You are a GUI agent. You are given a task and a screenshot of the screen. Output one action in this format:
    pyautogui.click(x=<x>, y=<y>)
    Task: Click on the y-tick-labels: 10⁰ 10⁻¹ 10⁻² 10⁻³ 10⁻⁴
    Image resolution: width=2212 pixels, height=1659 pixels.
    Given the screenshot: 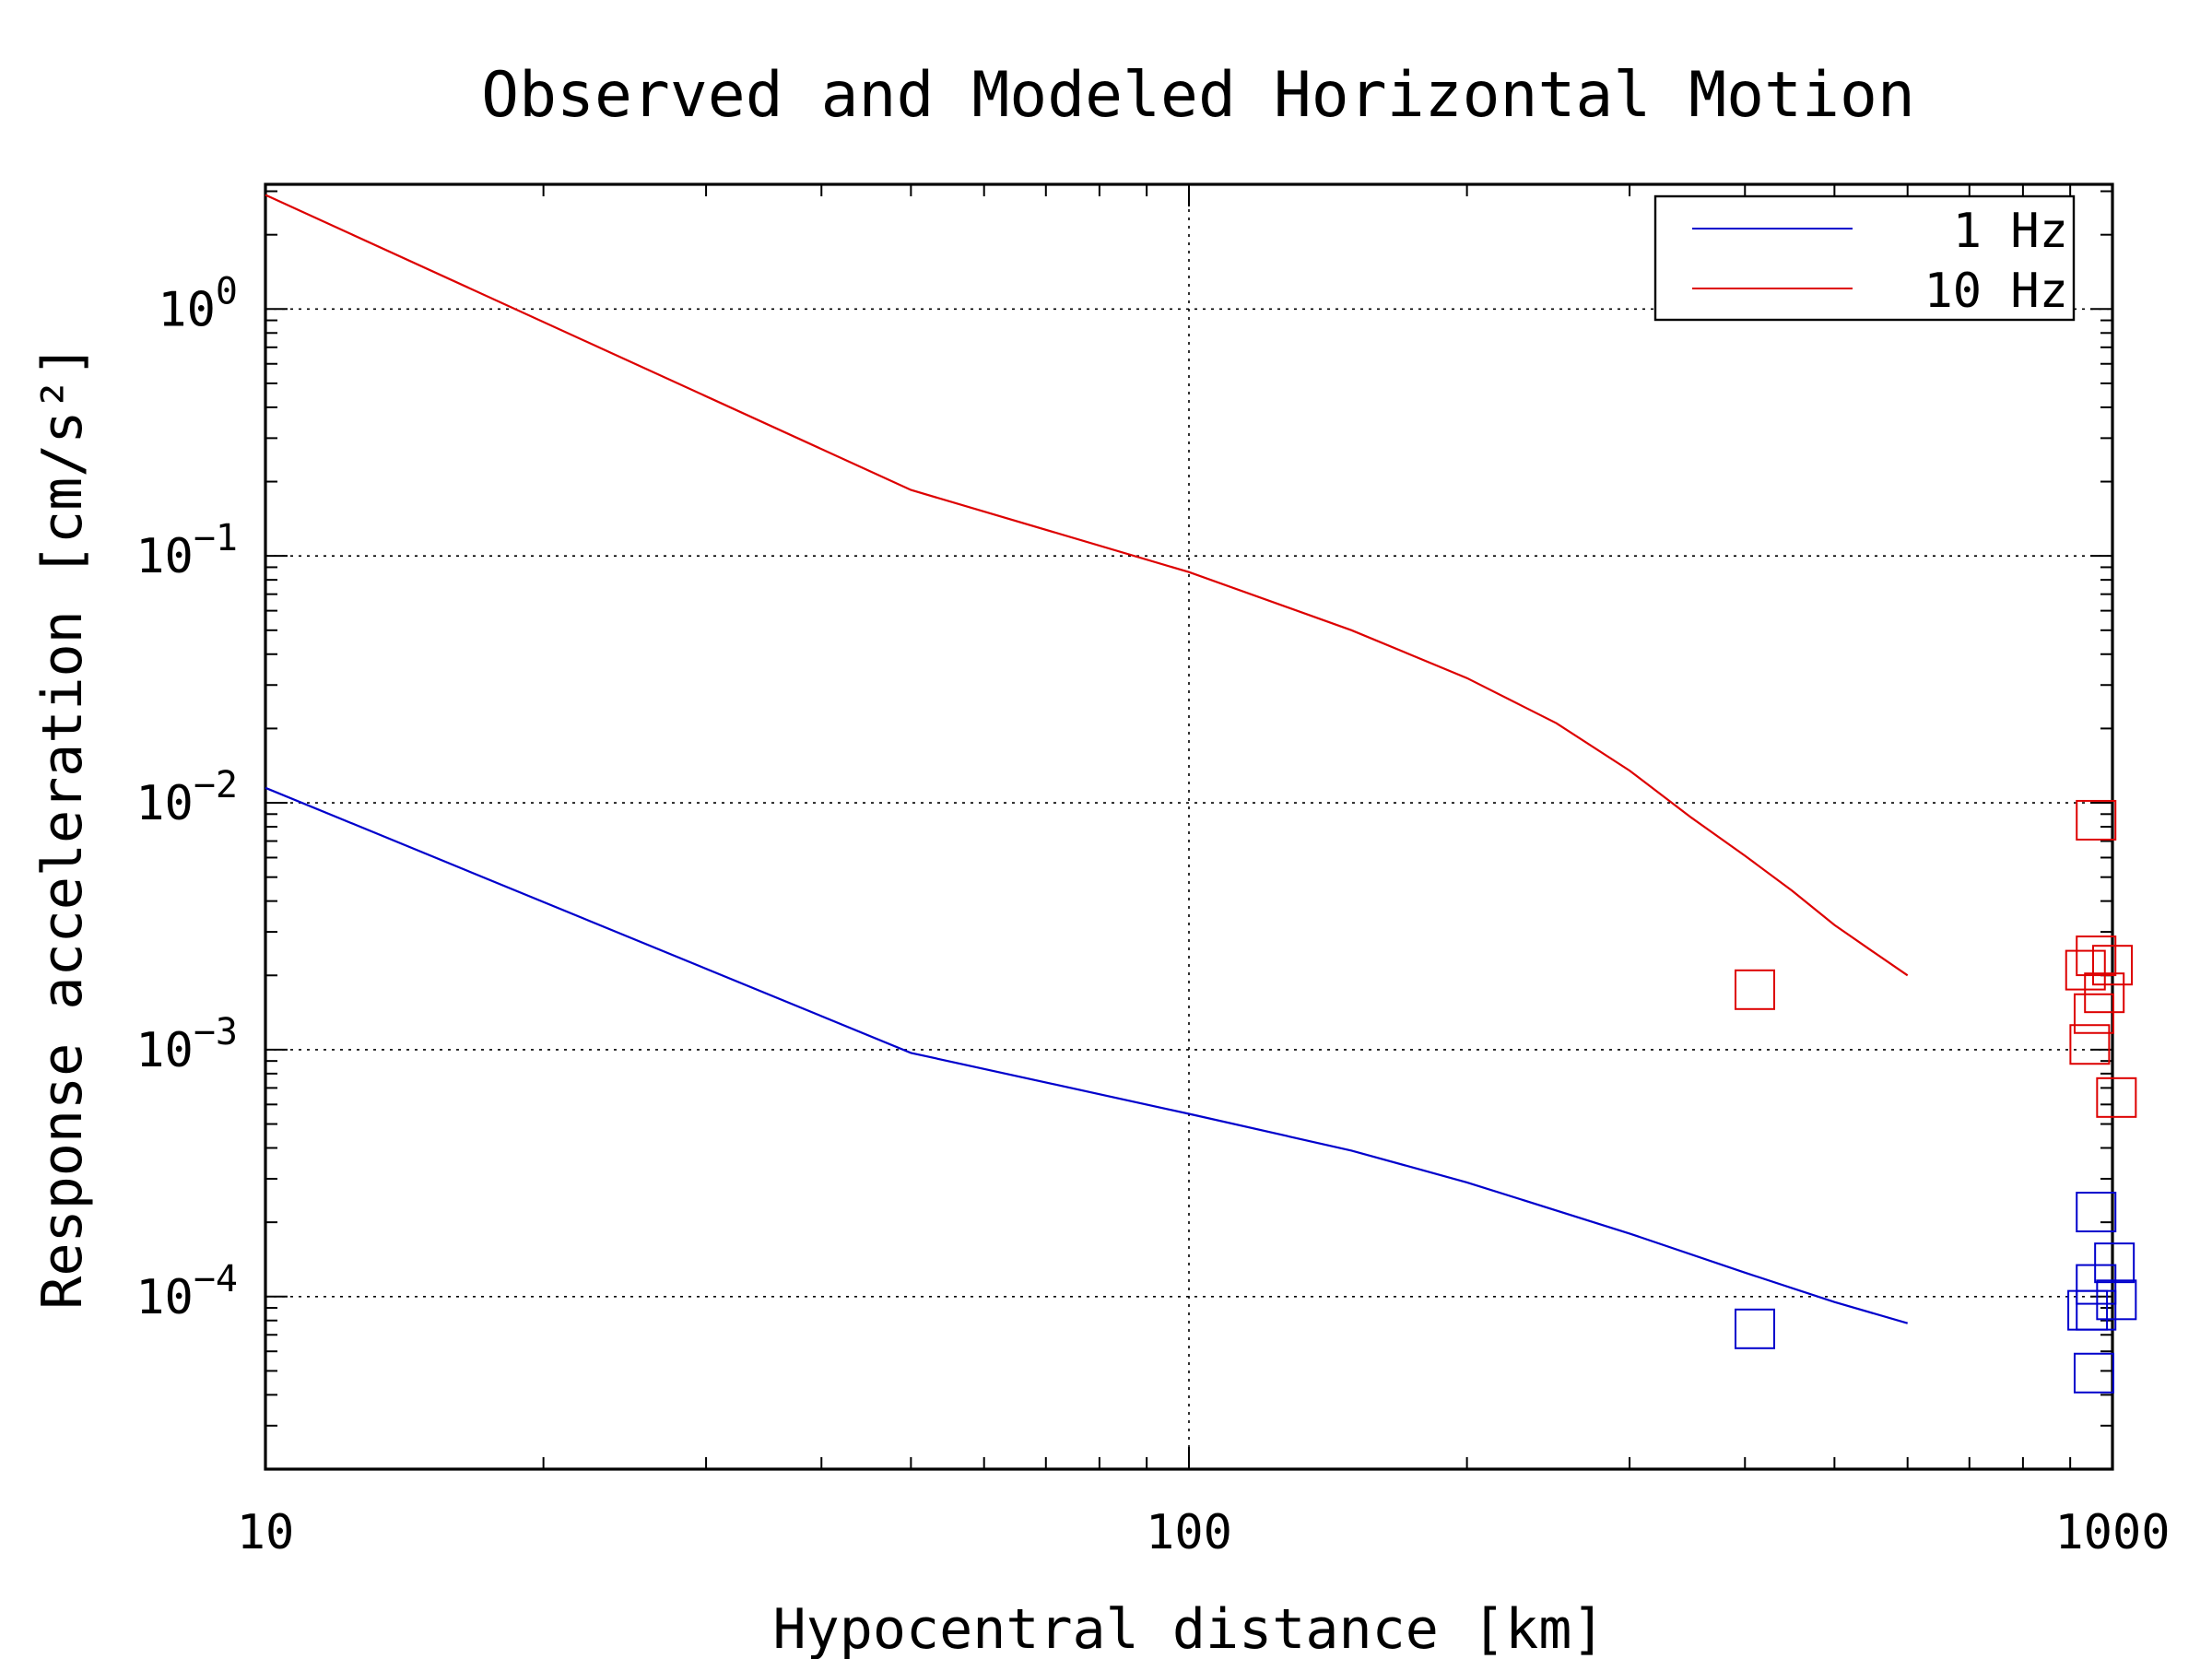 What is the action you would take?
    pyautogui.click(x=186, y=797)
    